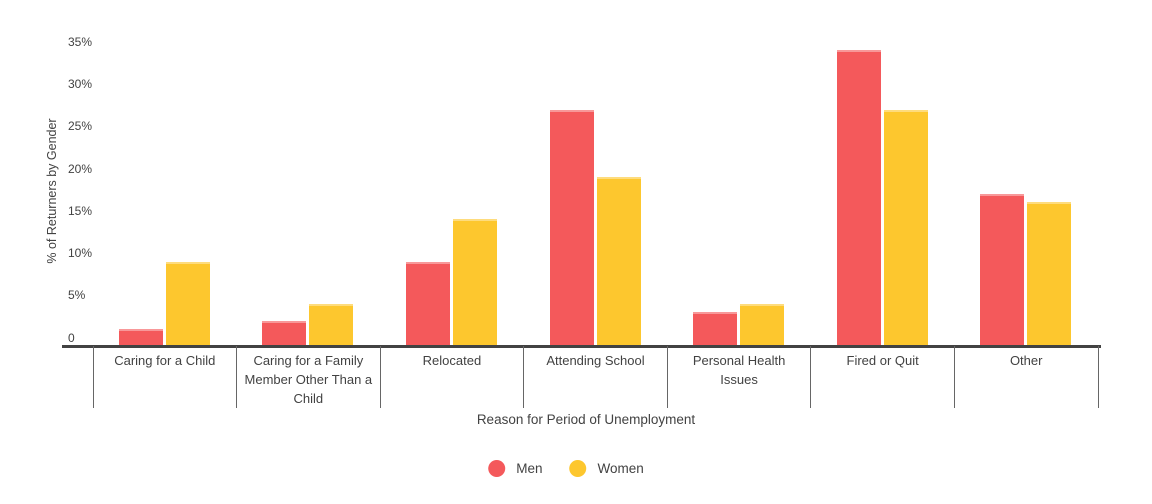  I want to click on bar-women-caring-for-a-family-member-other-than-a-child, so click(331, 324).